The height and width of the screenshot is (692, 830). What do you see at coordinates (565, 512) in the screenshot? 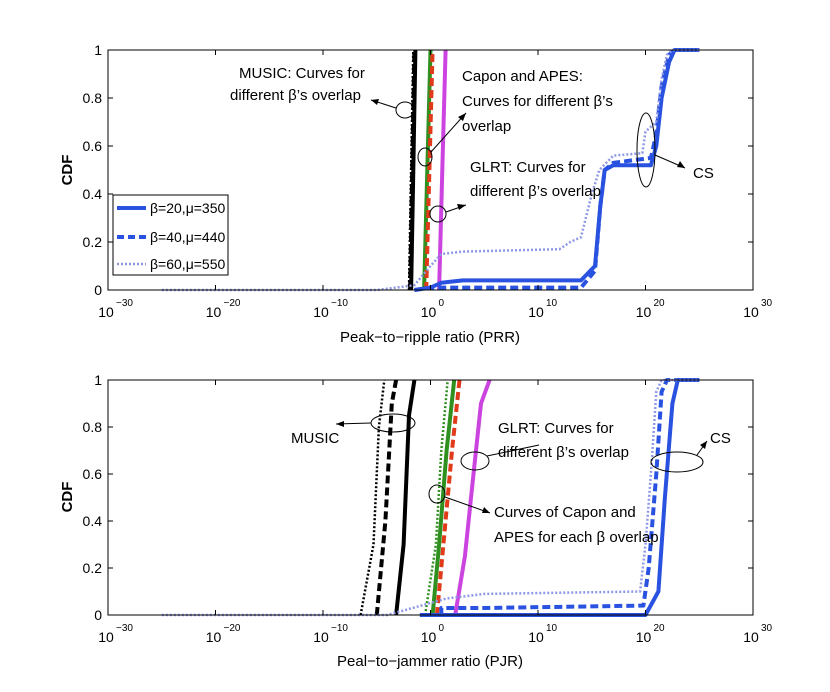
I see `annotation-capon-line-1: Curves of Capon and` at bounding box center [565, 512].